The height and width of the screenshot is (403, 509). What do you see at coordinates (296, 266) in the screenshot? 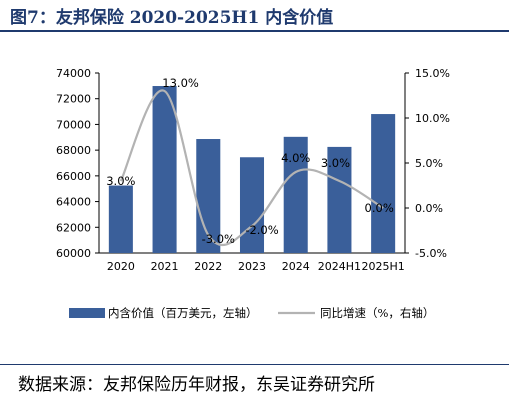
I see `x-tick-label: 2024` at bounding box center [296, 266].